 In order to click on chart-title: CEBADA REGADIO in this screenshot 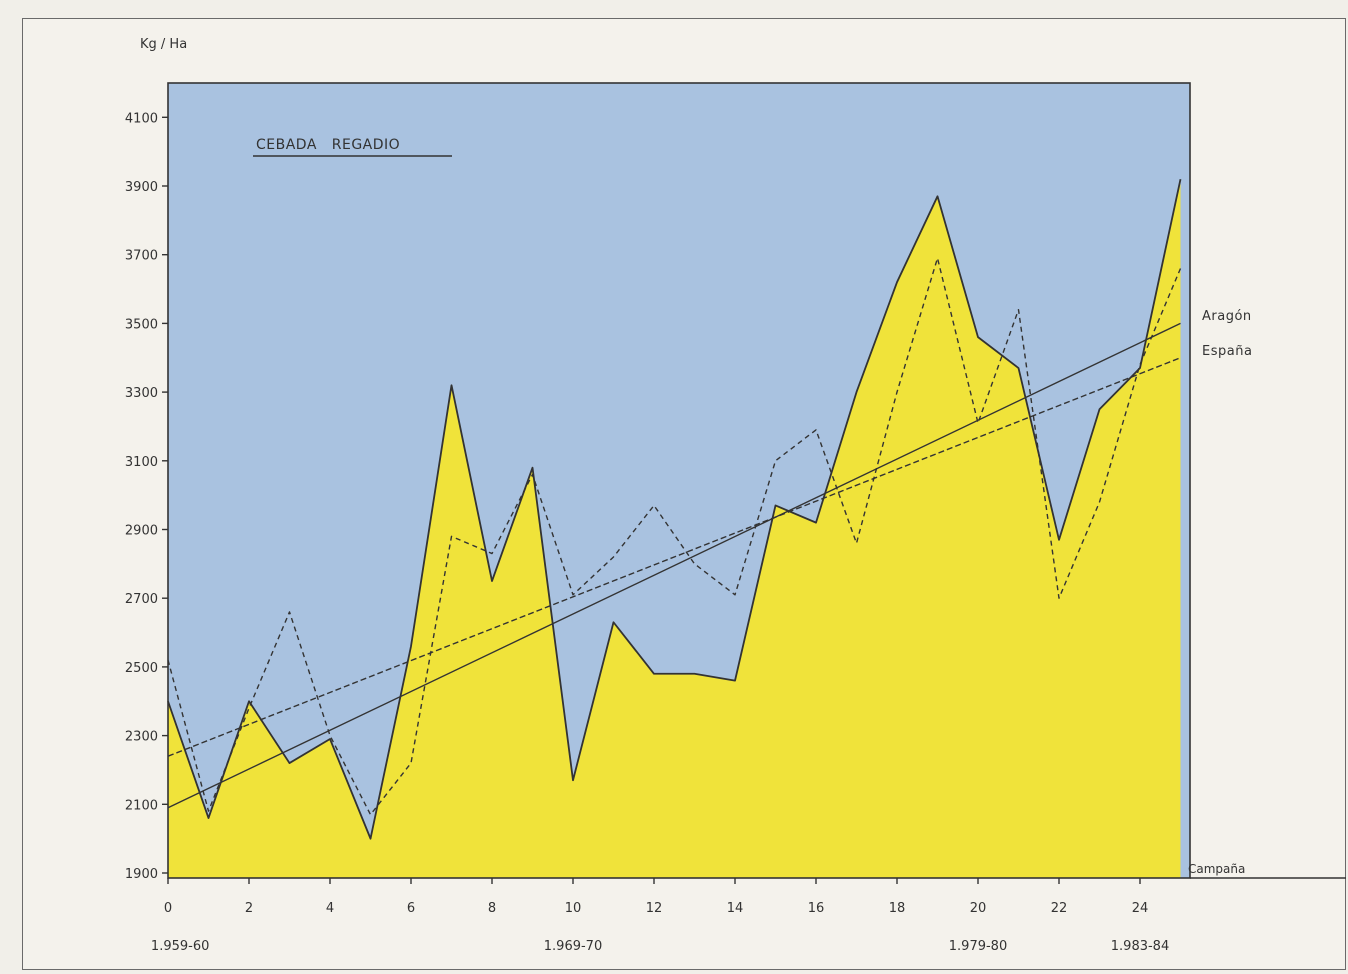, I will do `click(328, 145)`.